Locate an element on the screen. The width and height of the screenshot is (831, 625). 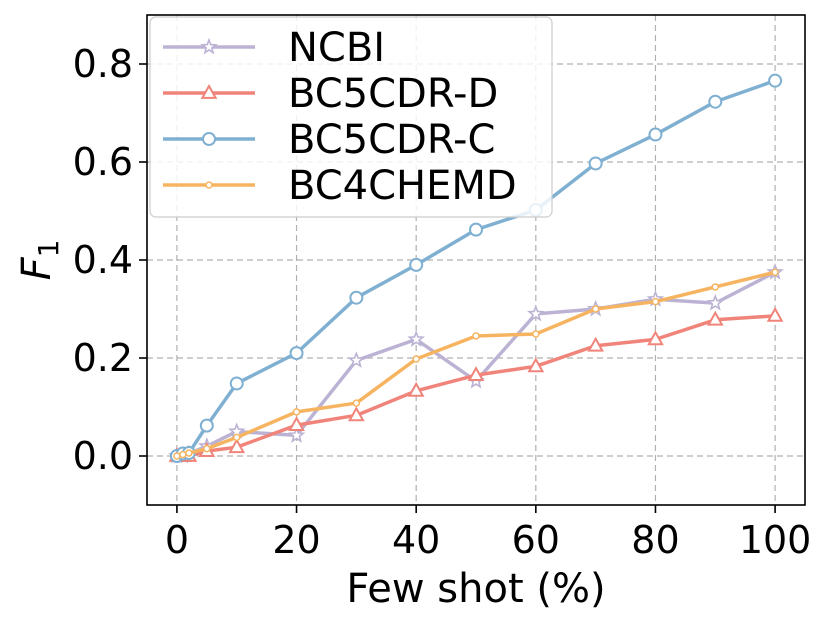
y-axis-label-subscript: 1 is located at coordinates (48, 249).